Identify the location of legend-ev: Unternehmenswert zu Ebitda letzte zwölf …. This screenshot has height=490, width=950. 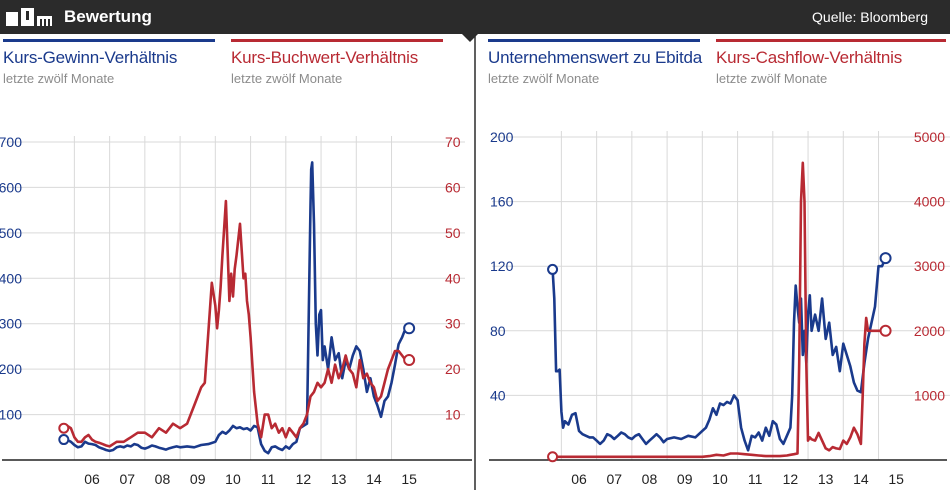
(595, 62).